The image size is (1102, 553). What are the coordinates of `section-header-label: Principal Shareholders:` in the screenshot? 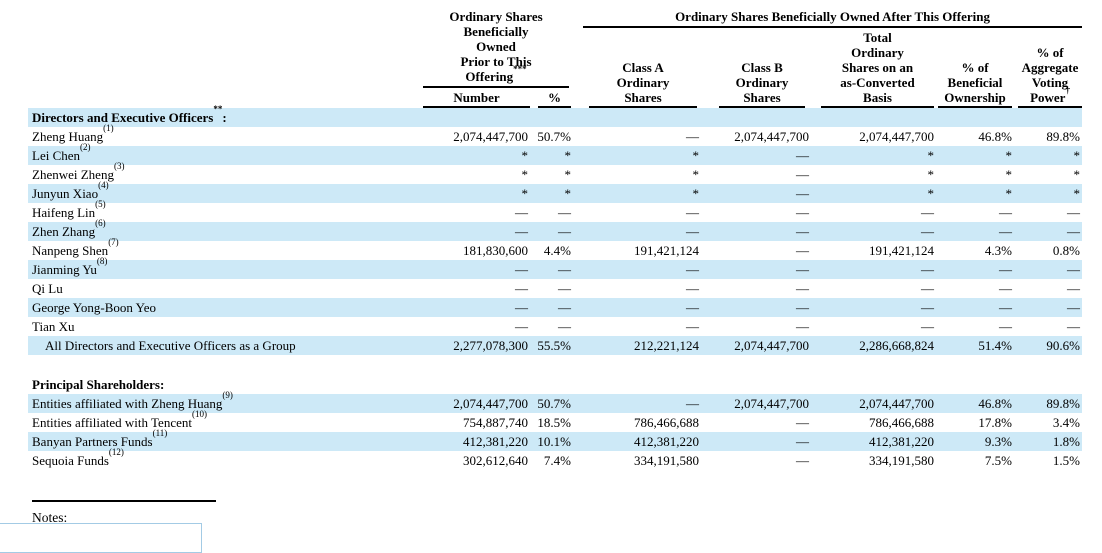 It's located at (98, 384).